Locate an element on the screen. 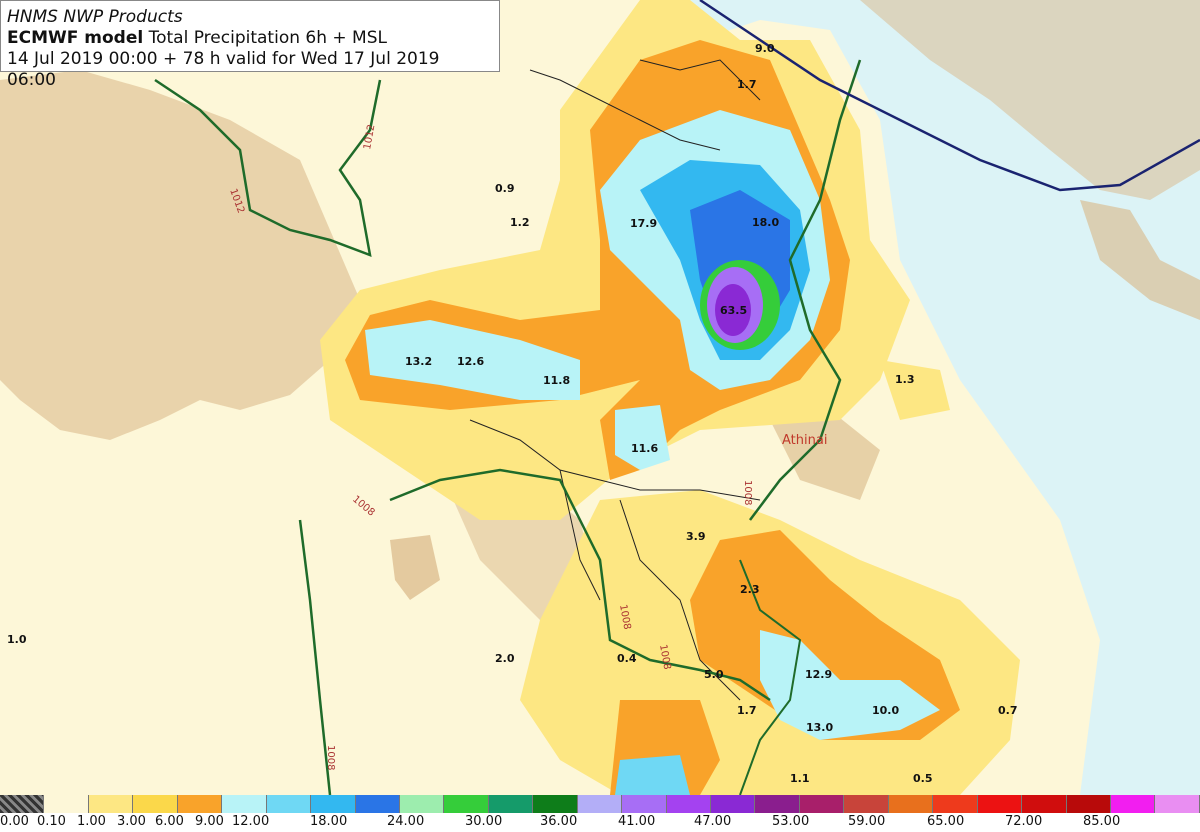 Image resolution: width=1200 pixels, height=832 pixels. land-attica is located at coordinates (820, 450).